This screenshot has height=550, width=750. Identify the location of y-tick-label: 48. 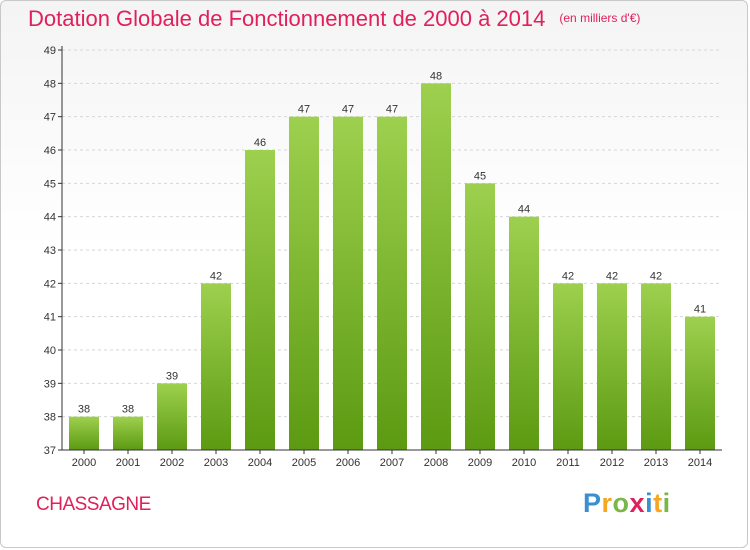
(50, 84).